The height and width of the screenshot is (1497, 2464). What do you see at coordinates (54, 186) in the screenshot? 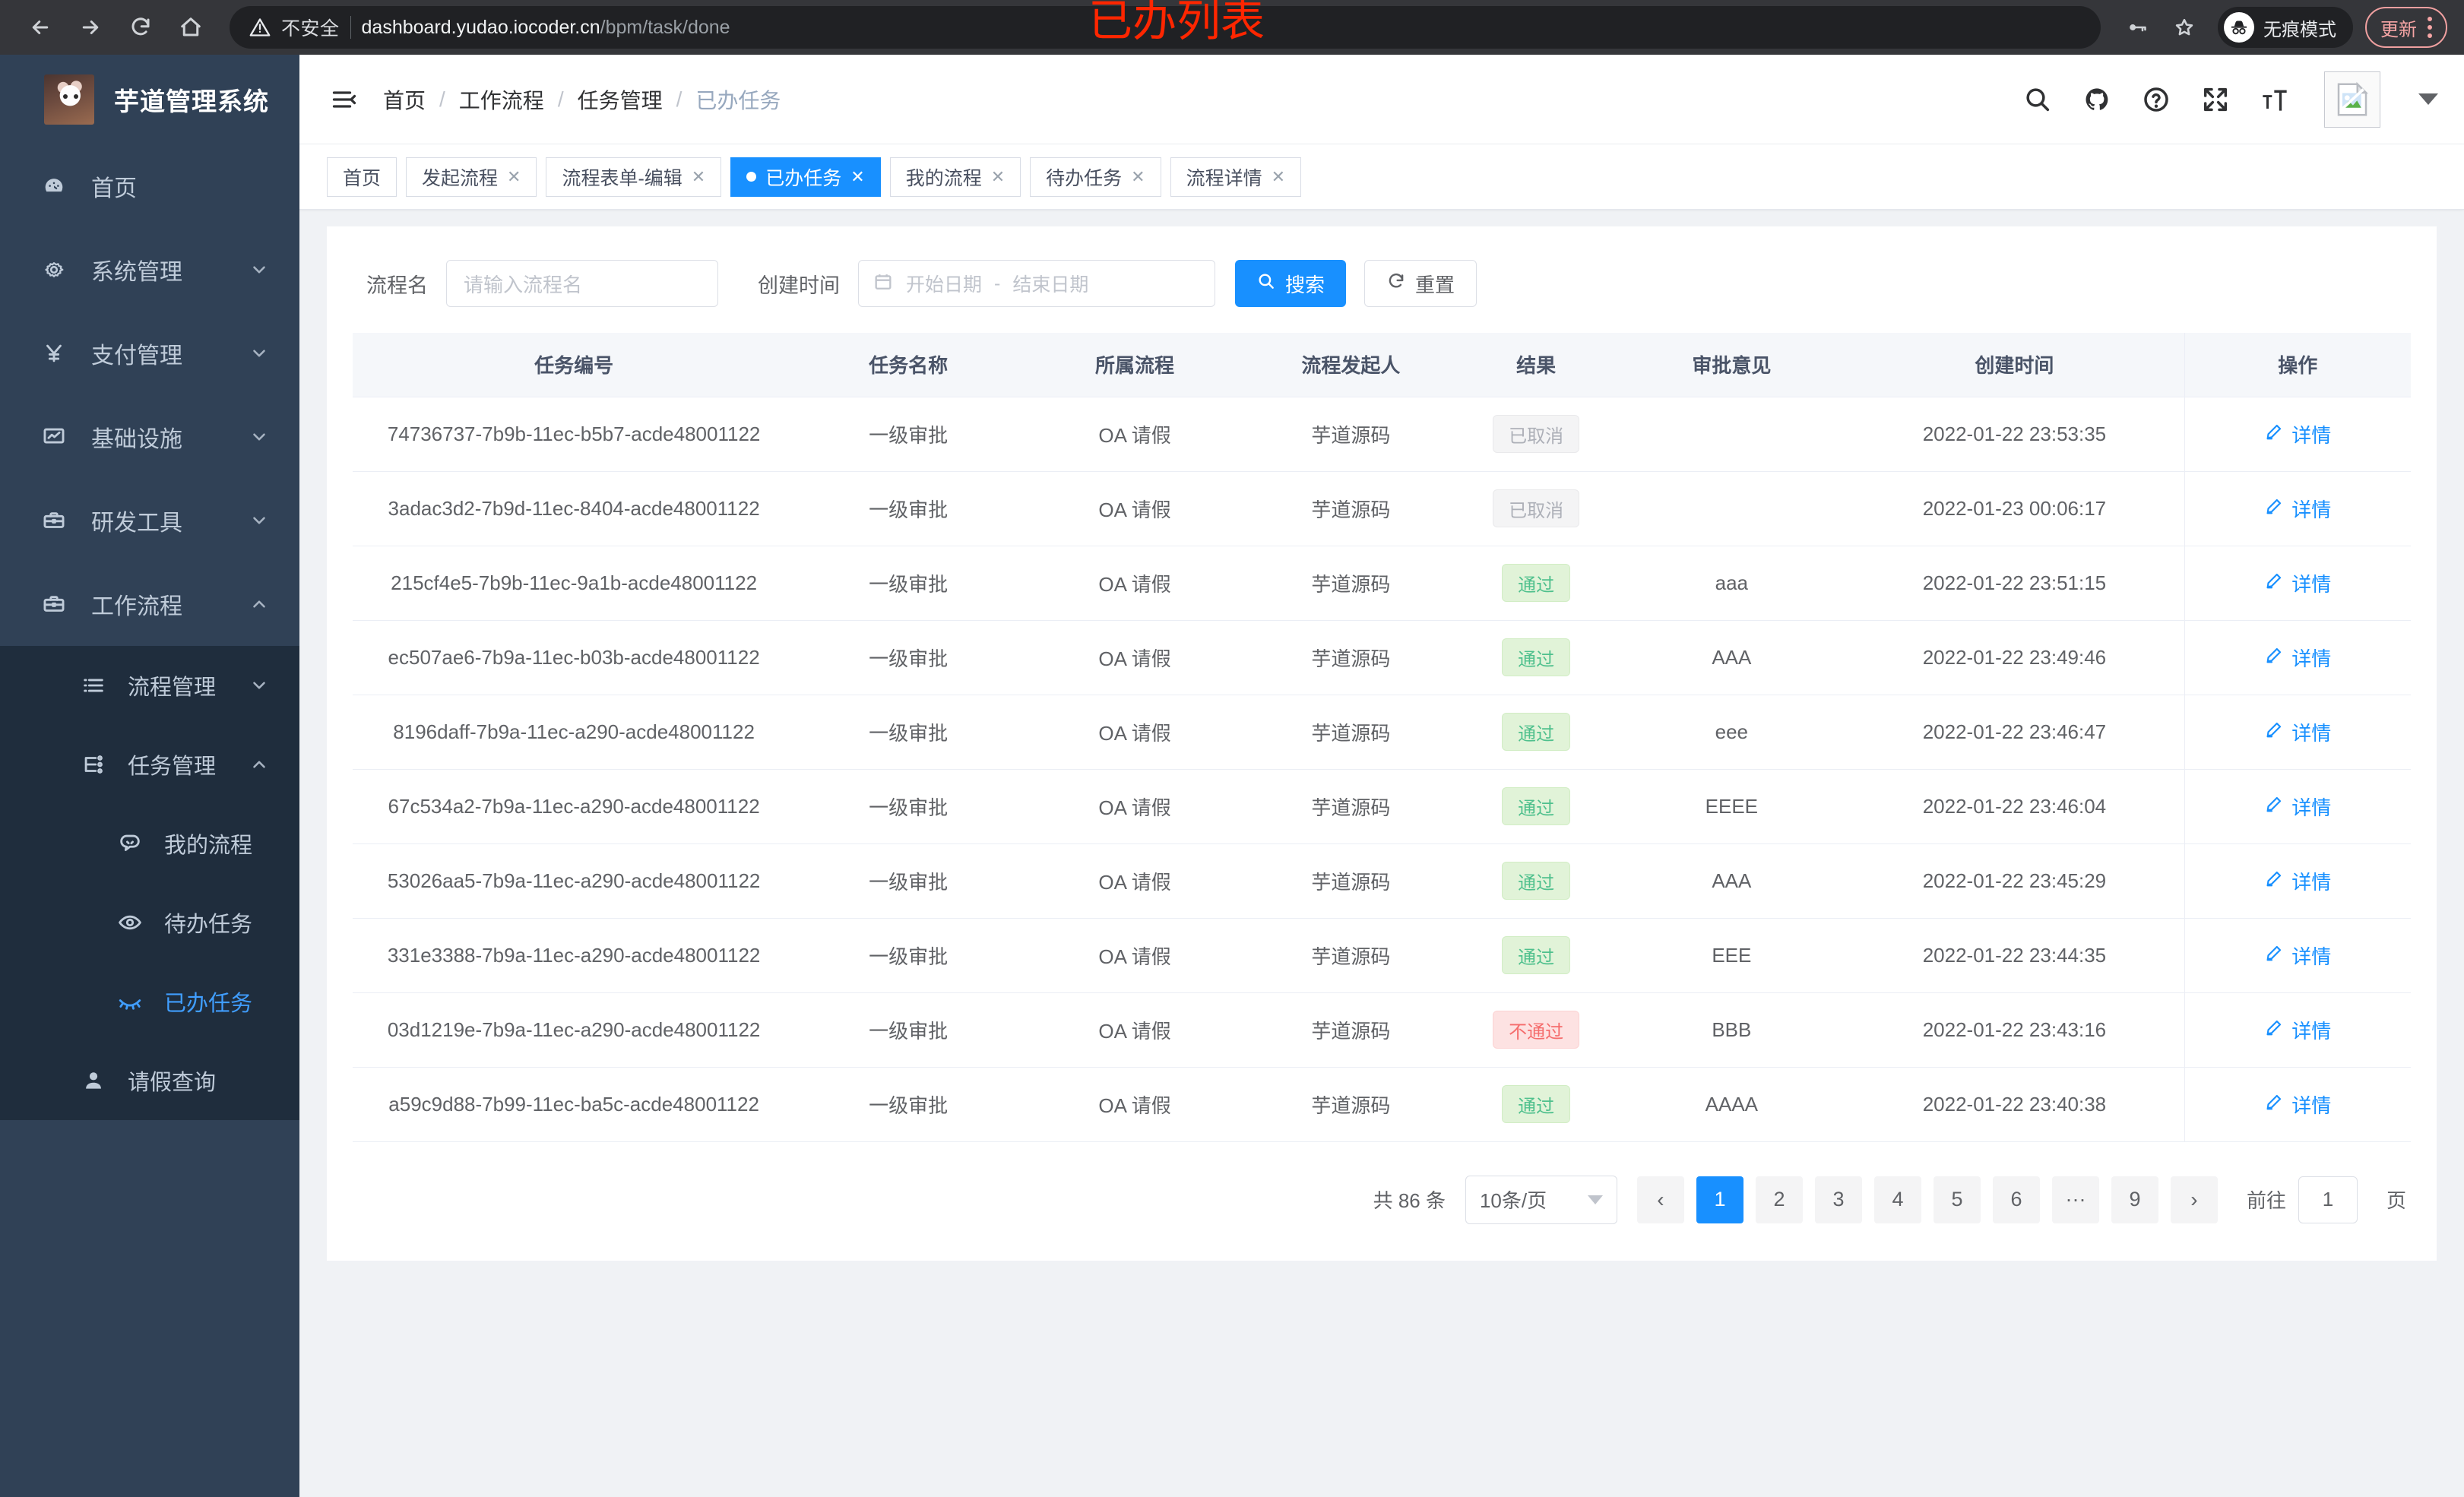
I see `dashboard-icon` at bounding box center [54, 186].